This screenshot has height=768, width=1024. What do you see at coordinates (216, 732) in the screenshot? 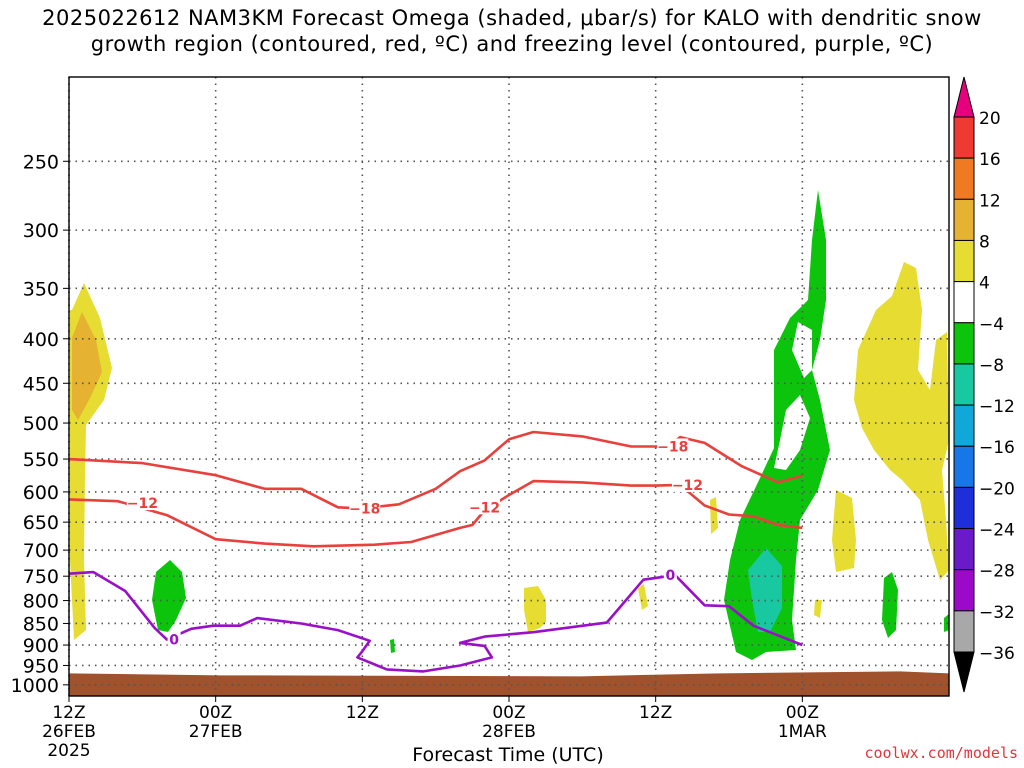
I see `x-tick-label: 27FEB` at bounding box center [216, 732].